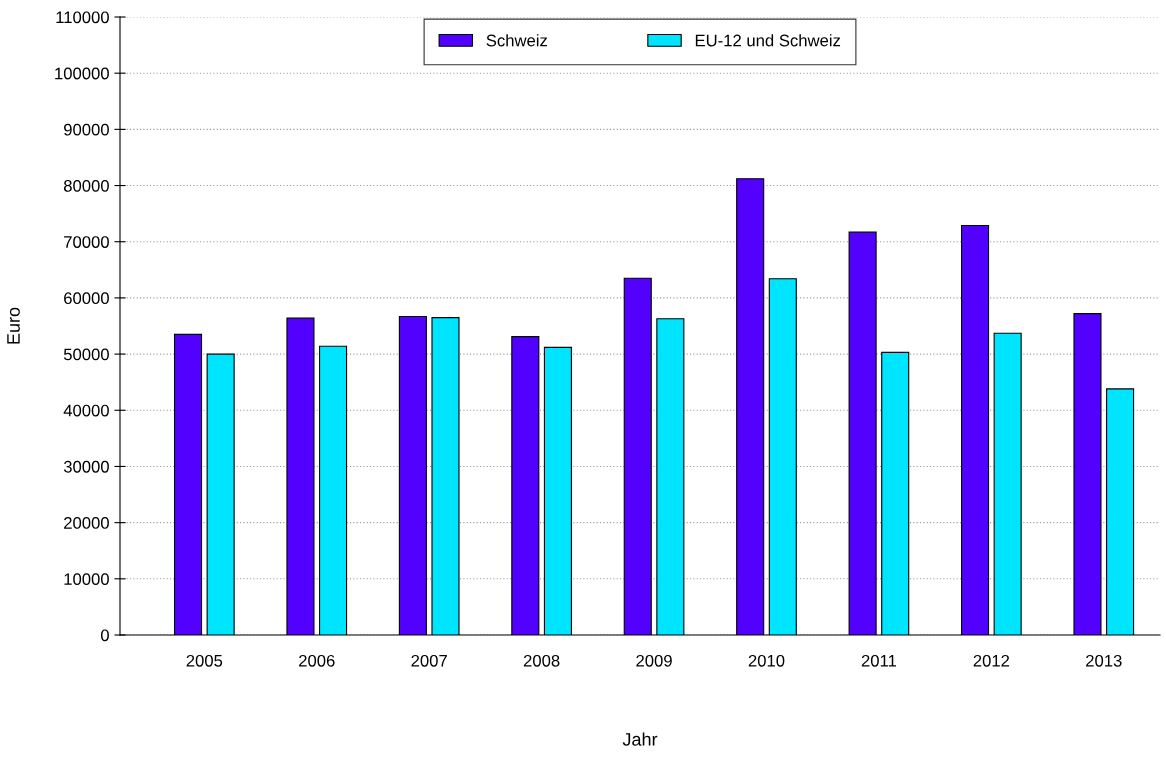  What do you see at coordinates (86, 523) in the screenshot?
I see `y-tick-label: 20000` at bounding box center [86, 523].